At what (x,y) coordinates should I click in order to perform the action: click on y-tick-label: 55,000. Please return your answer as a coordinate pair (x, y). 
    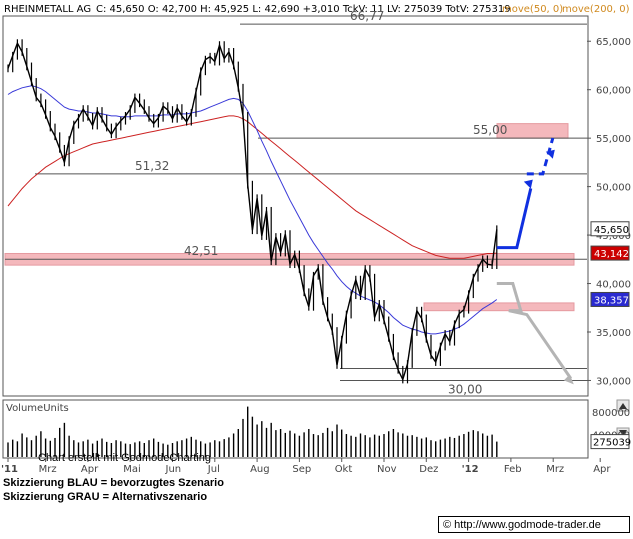
    Looking at the image, I should click on (613, 139).